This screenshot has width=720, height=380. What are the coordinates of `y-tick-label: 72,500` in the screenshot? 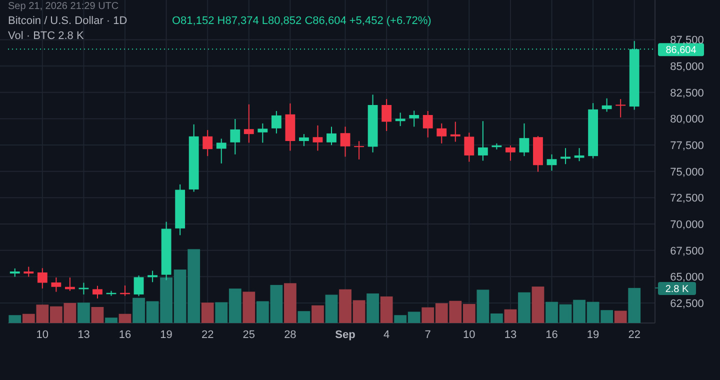 It's located at (687, 198).